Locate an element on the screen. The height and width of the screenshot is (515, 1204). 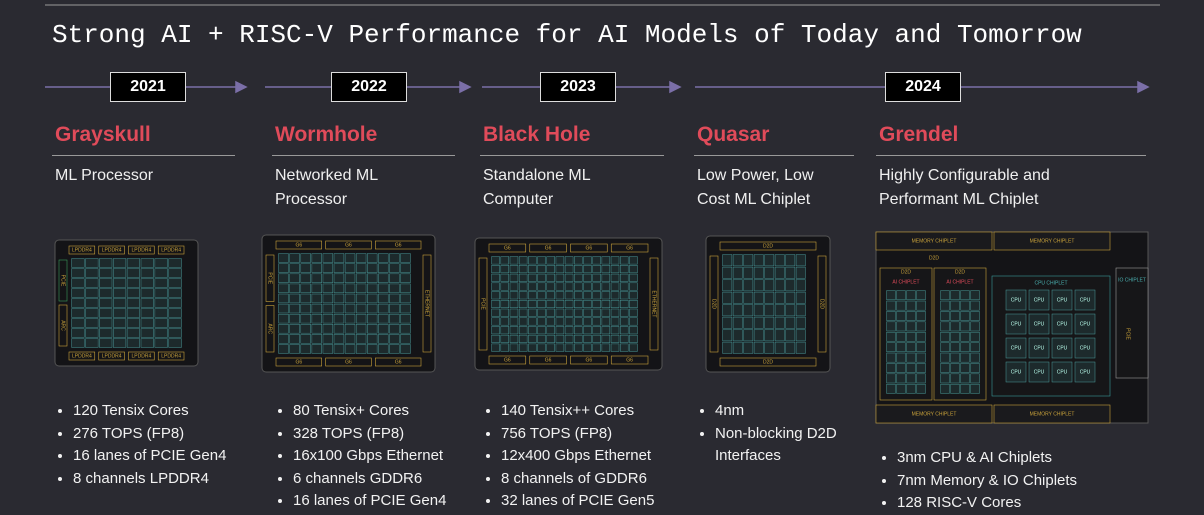
bullet: 7nm Memory & IO Chiplets is located at coordinates (1029, 481).